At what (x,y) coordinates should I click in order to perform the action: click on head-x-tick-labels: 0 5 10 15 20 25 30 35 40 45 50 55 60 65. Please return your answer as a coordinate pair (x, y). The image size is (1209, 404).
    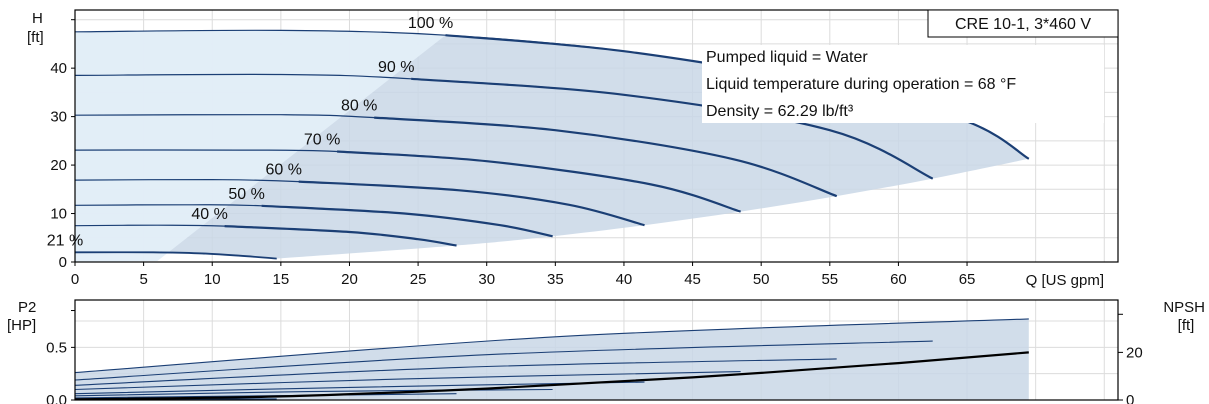
    Looking at the image, I should click on (523, 275).